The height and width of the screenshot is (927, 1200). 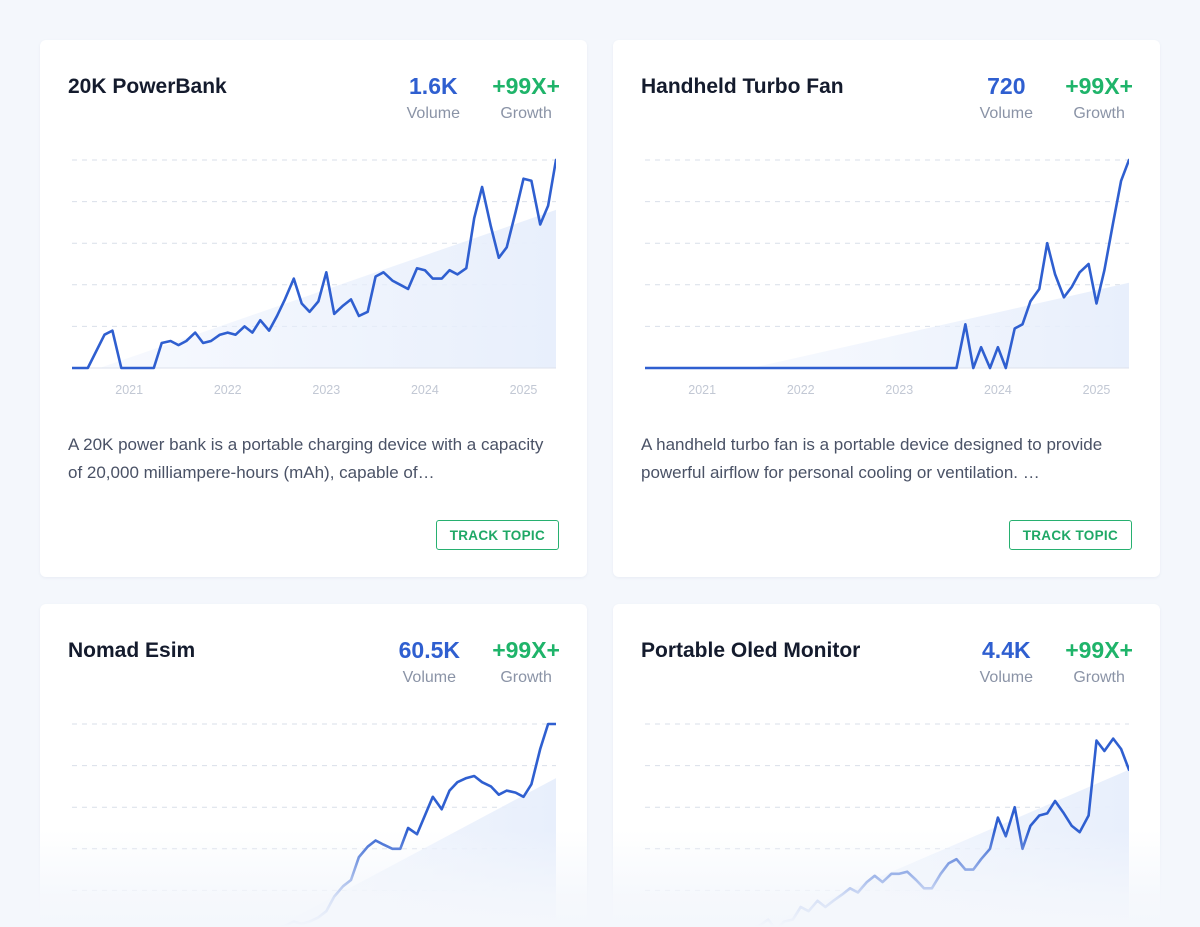 I want to click on card-title: 20K PowerBank, so click(x=147, y=86).